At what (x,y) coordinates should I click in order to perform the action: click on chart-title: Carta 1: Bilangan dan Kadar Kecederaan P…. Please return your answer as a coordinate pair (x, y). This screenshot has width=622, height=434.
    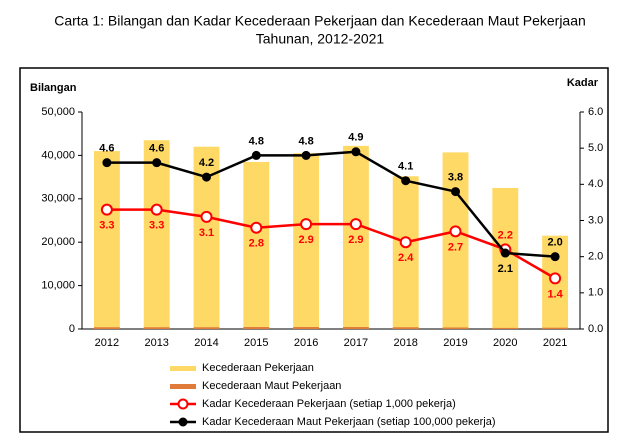
    Looking at the image, I should click on (320, 21).